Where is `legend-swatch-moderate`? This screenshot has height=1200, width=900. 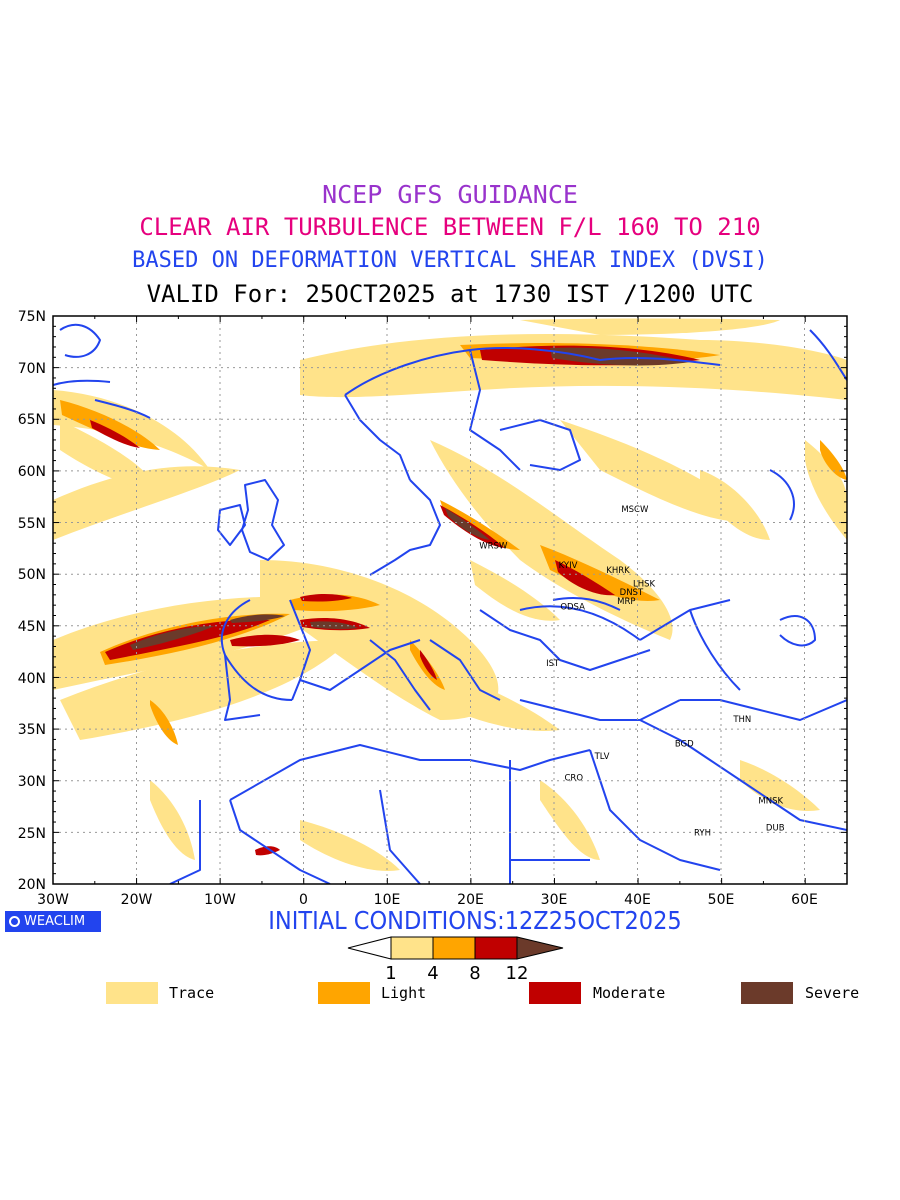
legend-swatch-moderate is located at coordinates (555, 993).